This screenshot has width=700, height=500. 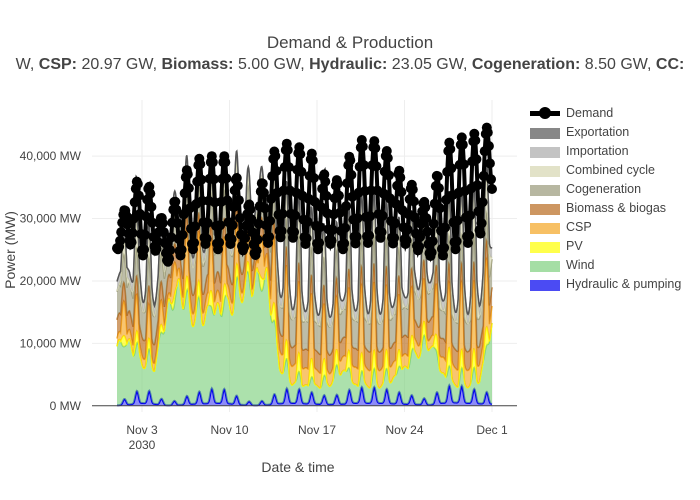 I want to click on subtitle-part: 5.00 GW,, so click(x=271, y=64).